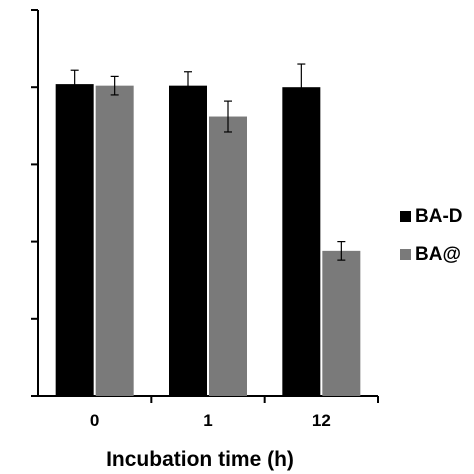  I want to click on x-tick-label: 1, so click(207, 420).